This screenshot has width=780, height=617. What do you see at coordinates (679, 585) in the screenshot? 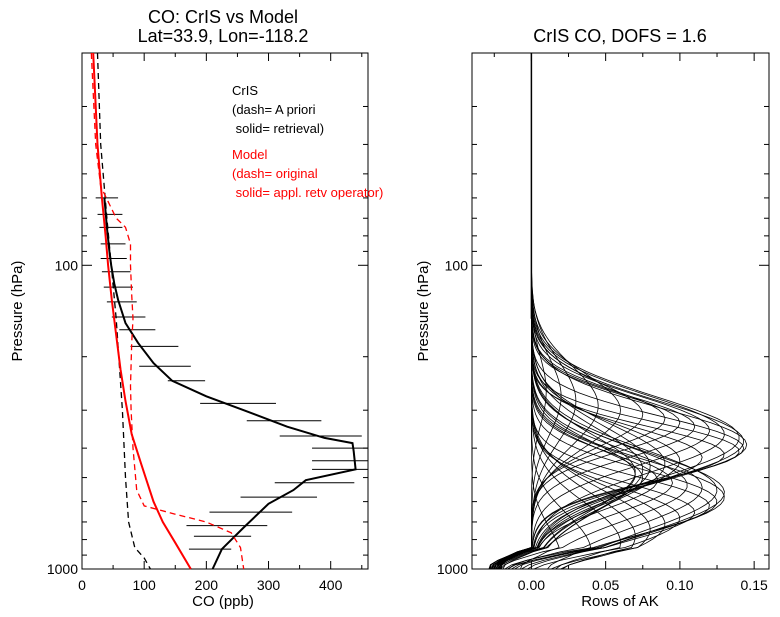
I see `x-tick-label: 0.10` at bounding box center [679, 585].